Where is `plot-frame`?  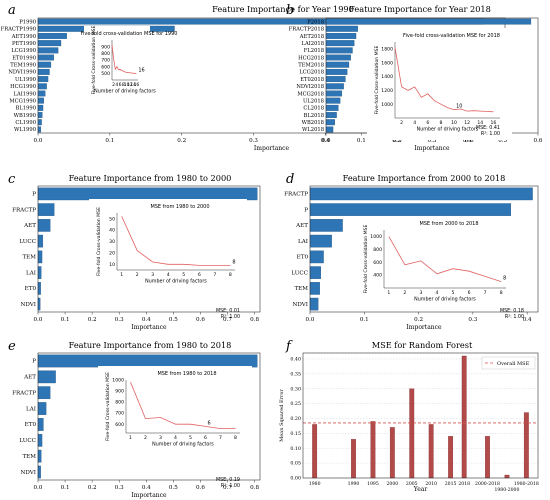
plot-frame is located at coordinates (424, 249).